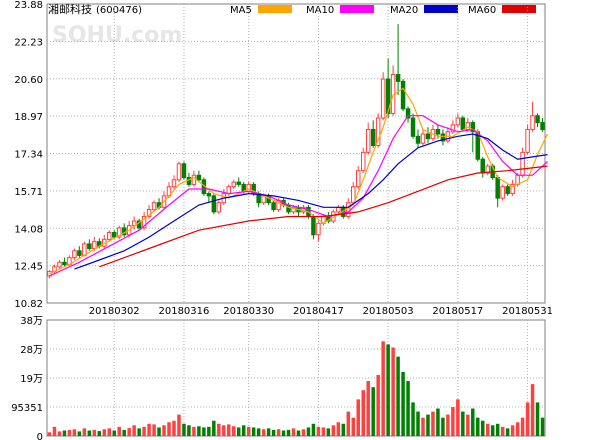  Describe the element at coordinates (519, 9) in the screenshot. I see `legend-swatch-ma60` at that location.